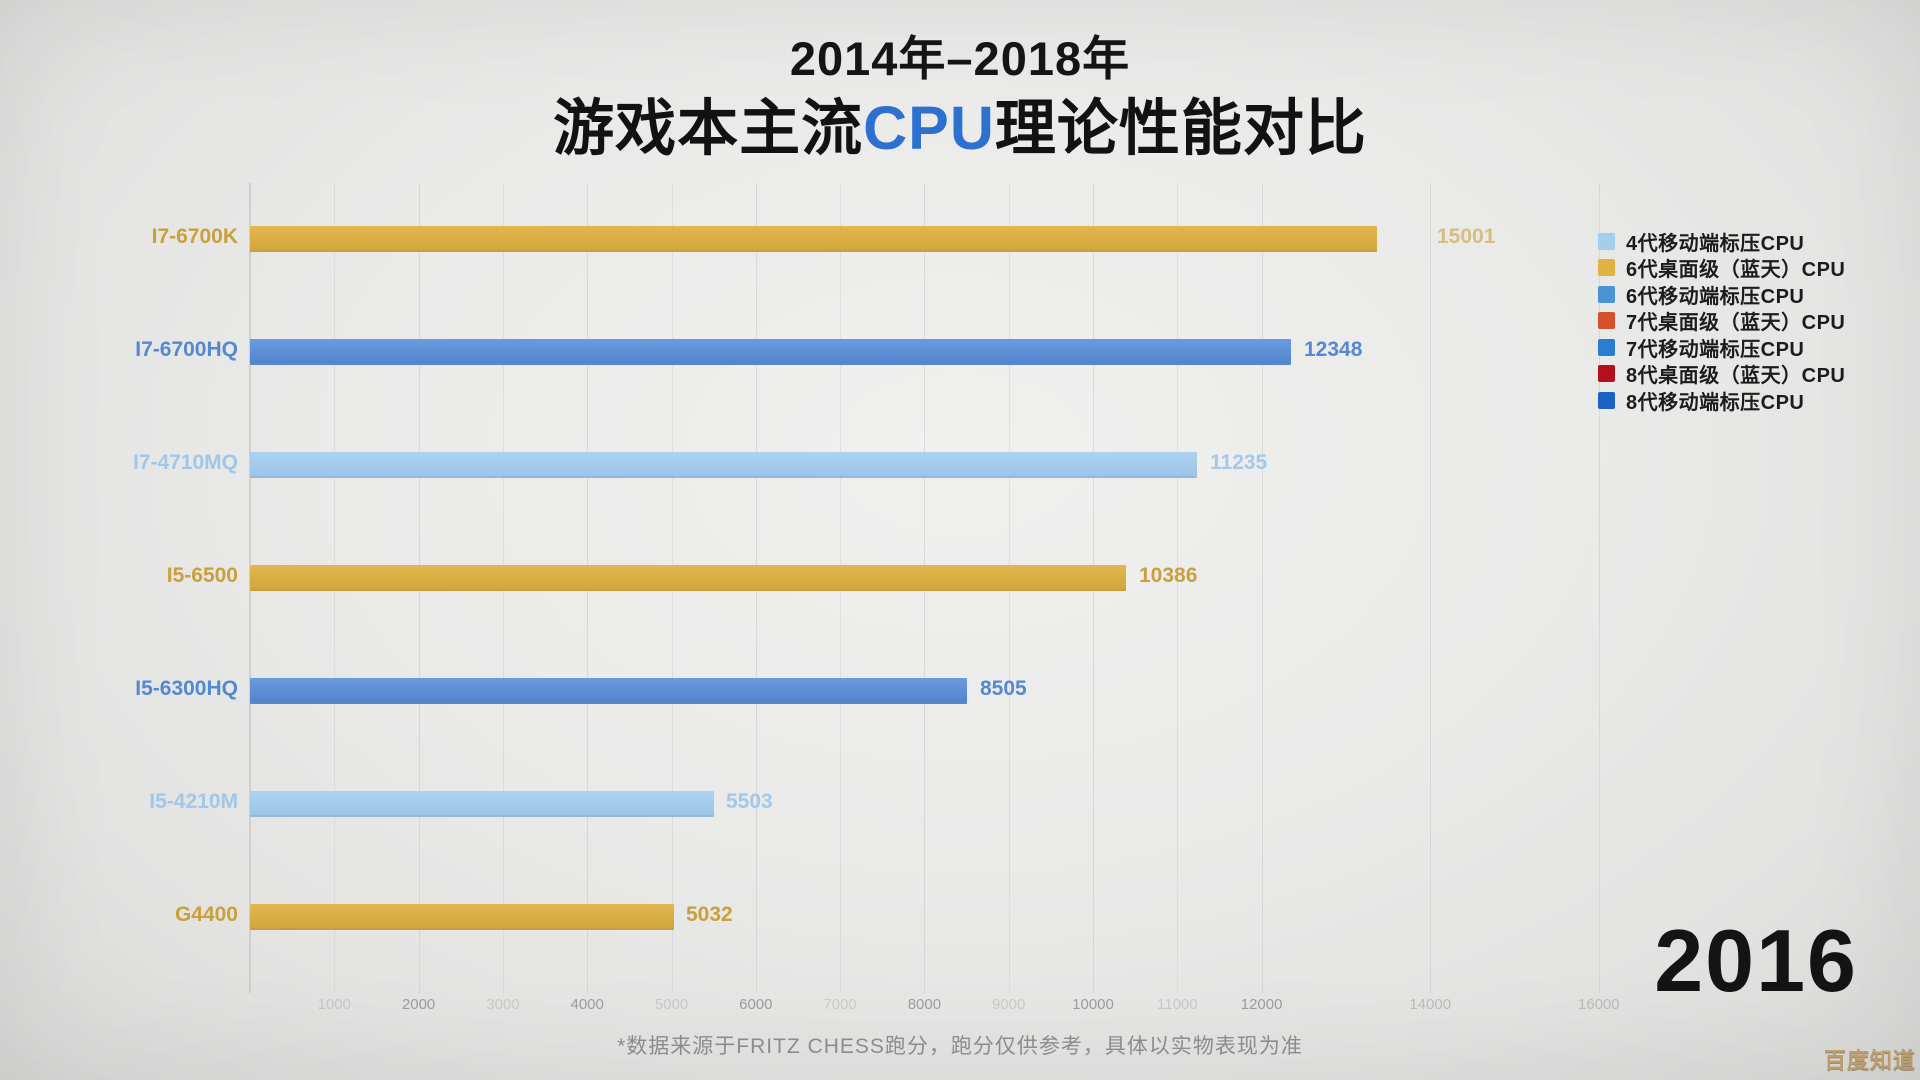 Image resolution: width=1920 pixels, height=1080 pixels. I want to click on x-tick-label: 2000, so click(418, 1004).